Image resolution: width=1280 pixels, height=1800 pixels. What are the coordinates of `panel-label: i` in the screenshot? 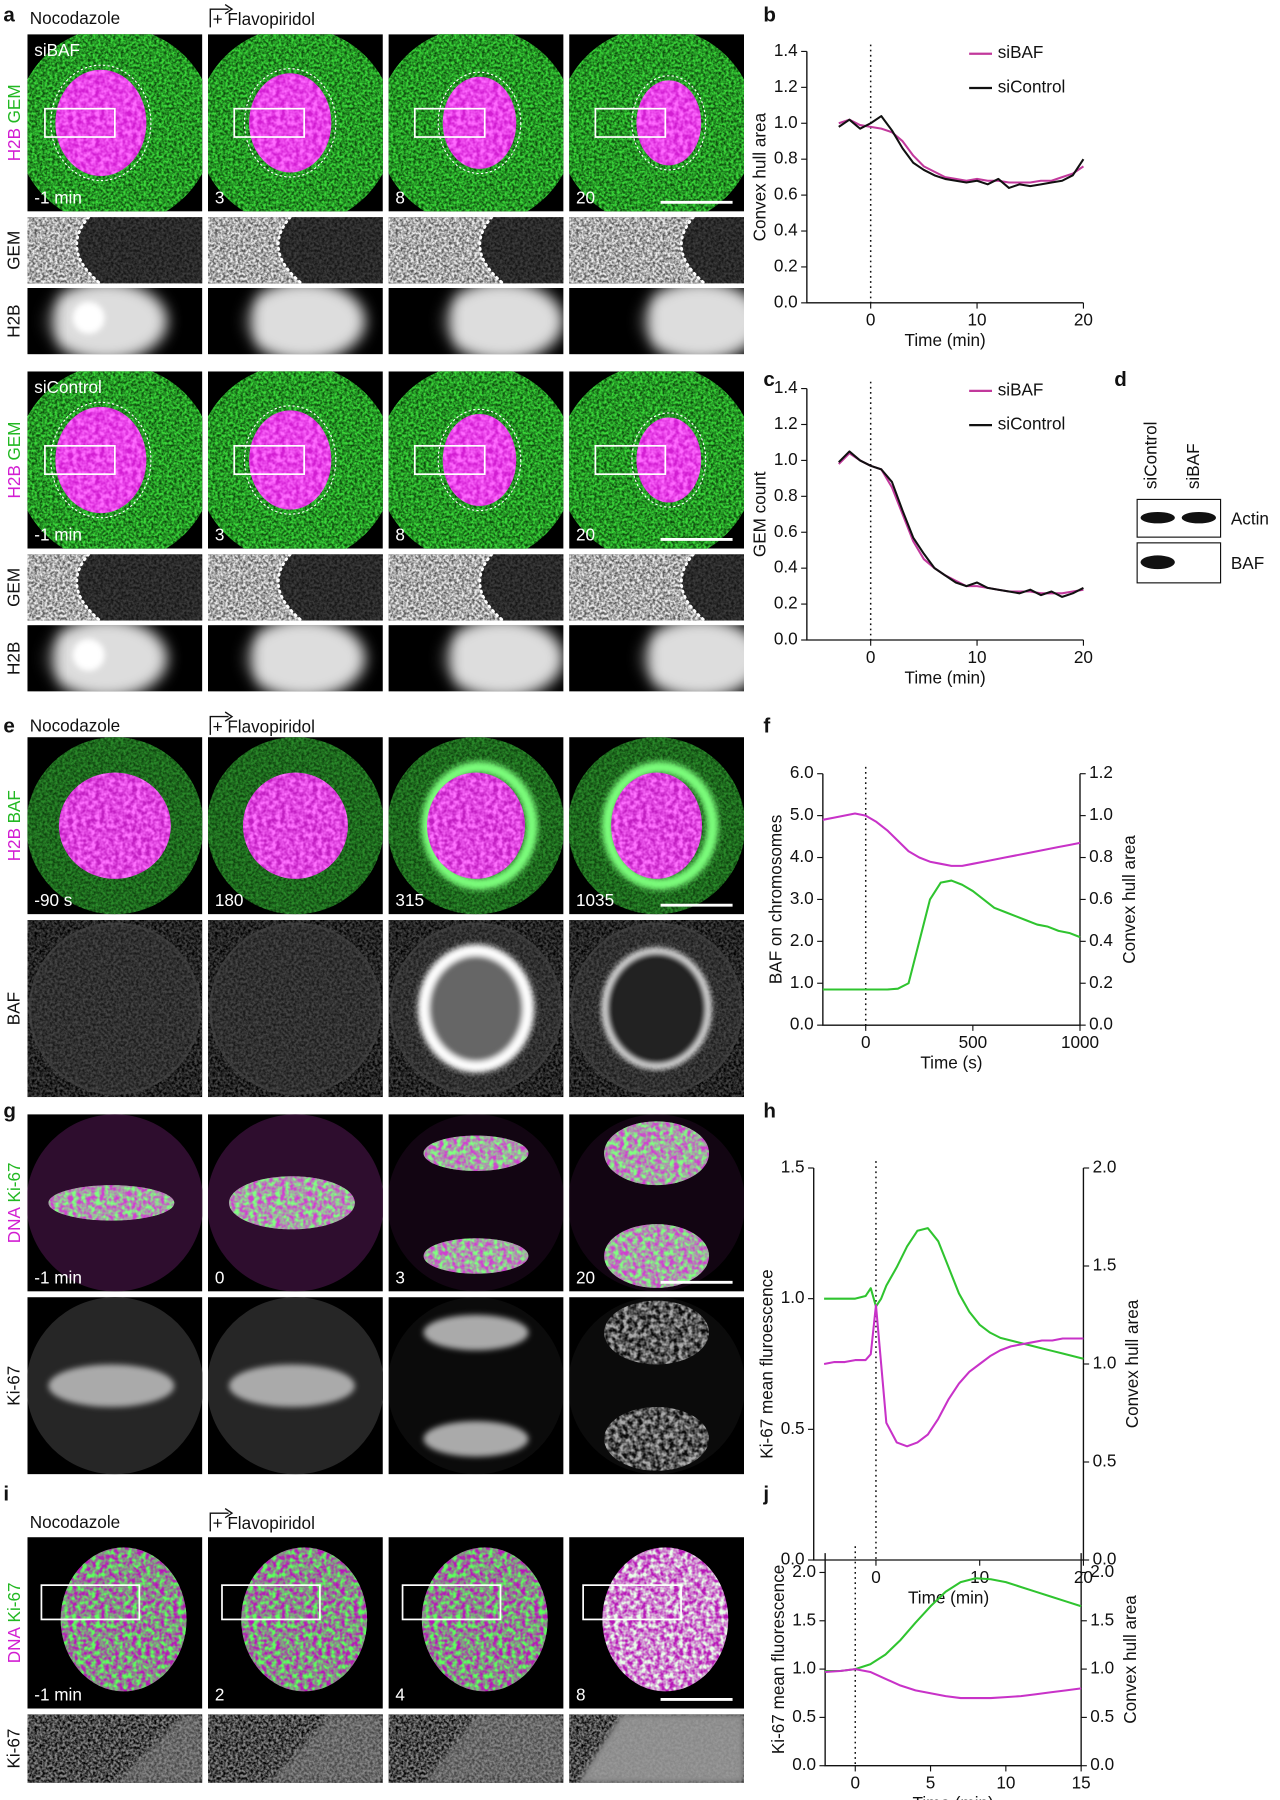 It's located at (6, 1493).